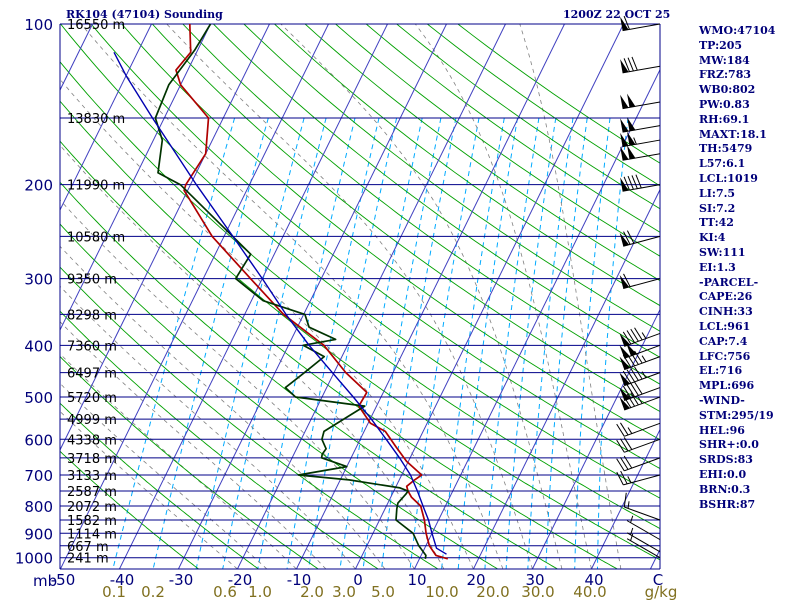  What do you see at coordinates (38, 186) in the screenshot?
I see `pressure-label-200: 200` at bounding box center [38, 186].